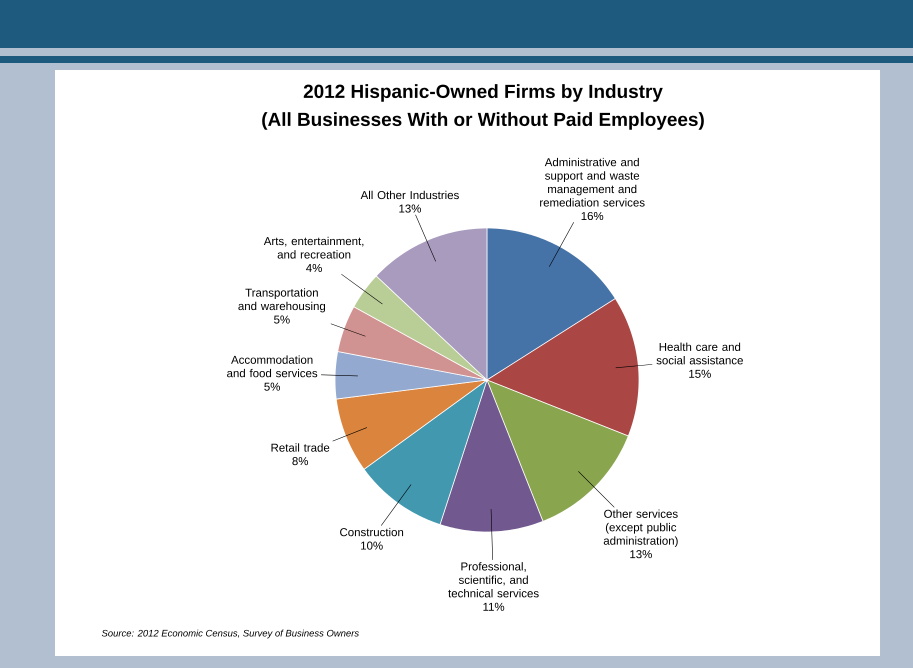 The image size is (913, 668). What do you see at coordinates (493, 580) in the screenshot?
I see `slice-label: Professional, scientific, and technical services` at bounding box center [493, 580].